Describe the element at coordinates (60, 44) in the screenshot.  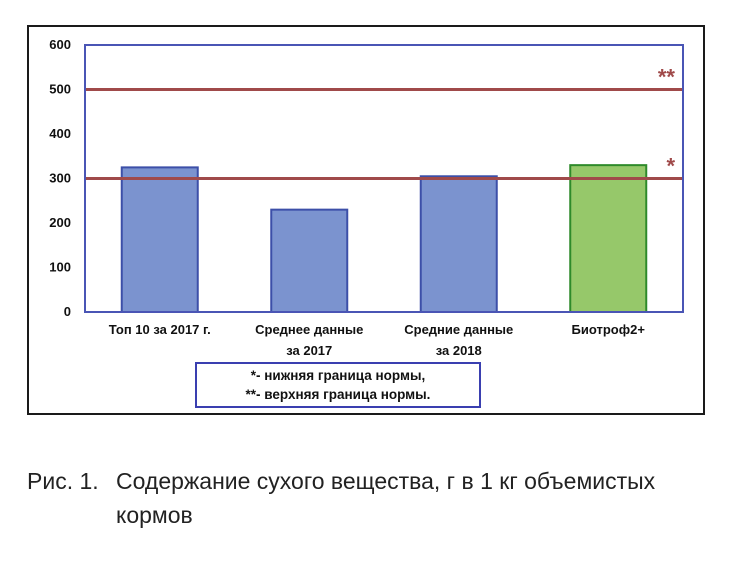
I see `y-tick-label: 600` at that location.